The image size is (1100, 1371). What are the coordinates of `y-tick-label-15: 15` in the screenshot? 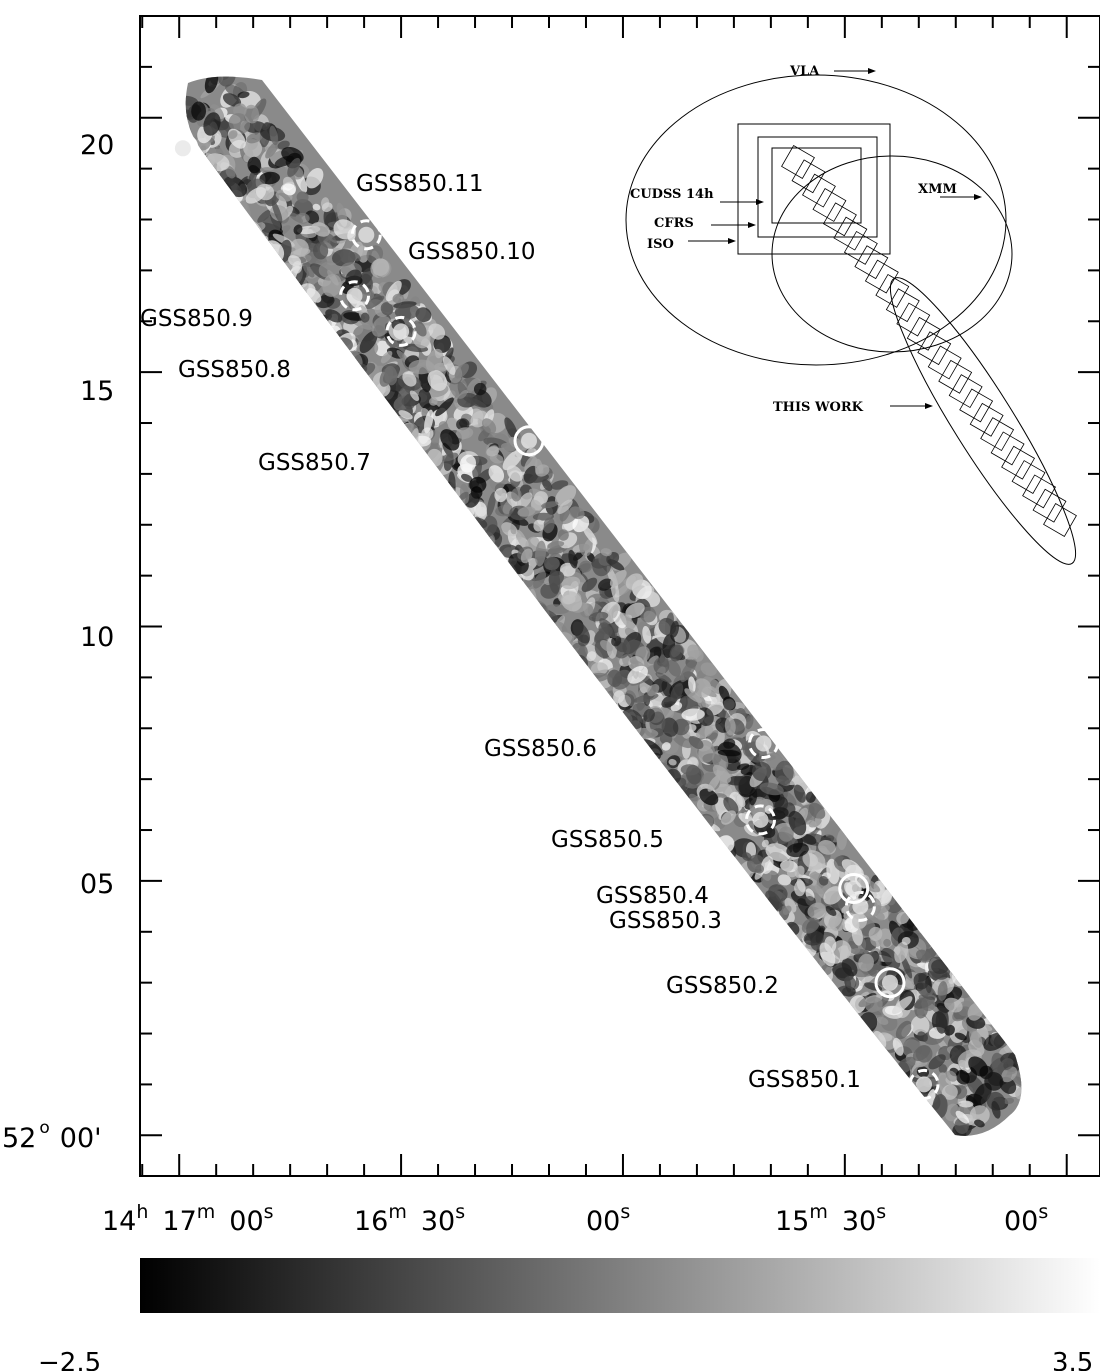 It's located at (97, 391).